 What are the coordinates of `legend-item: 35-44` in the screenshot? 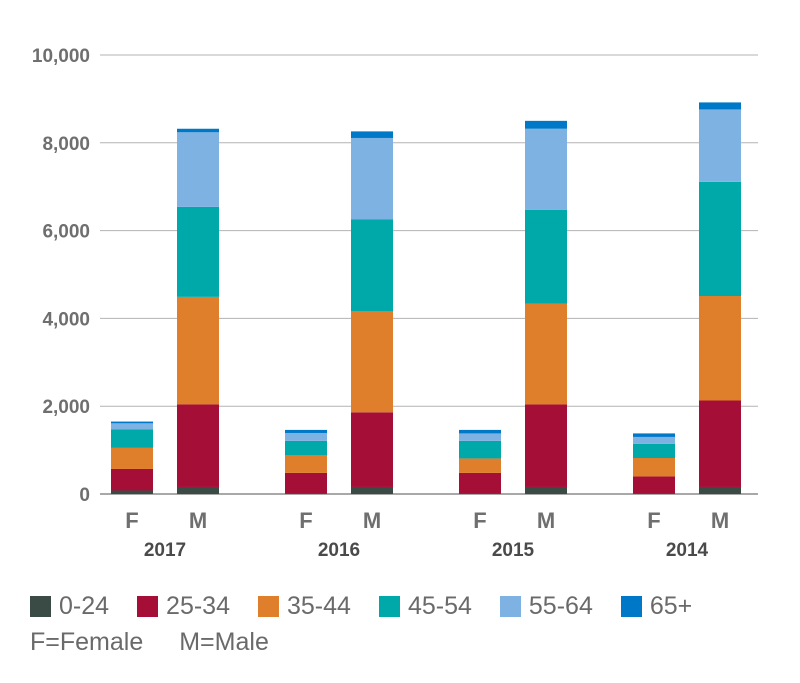 It's located at (304, 606).